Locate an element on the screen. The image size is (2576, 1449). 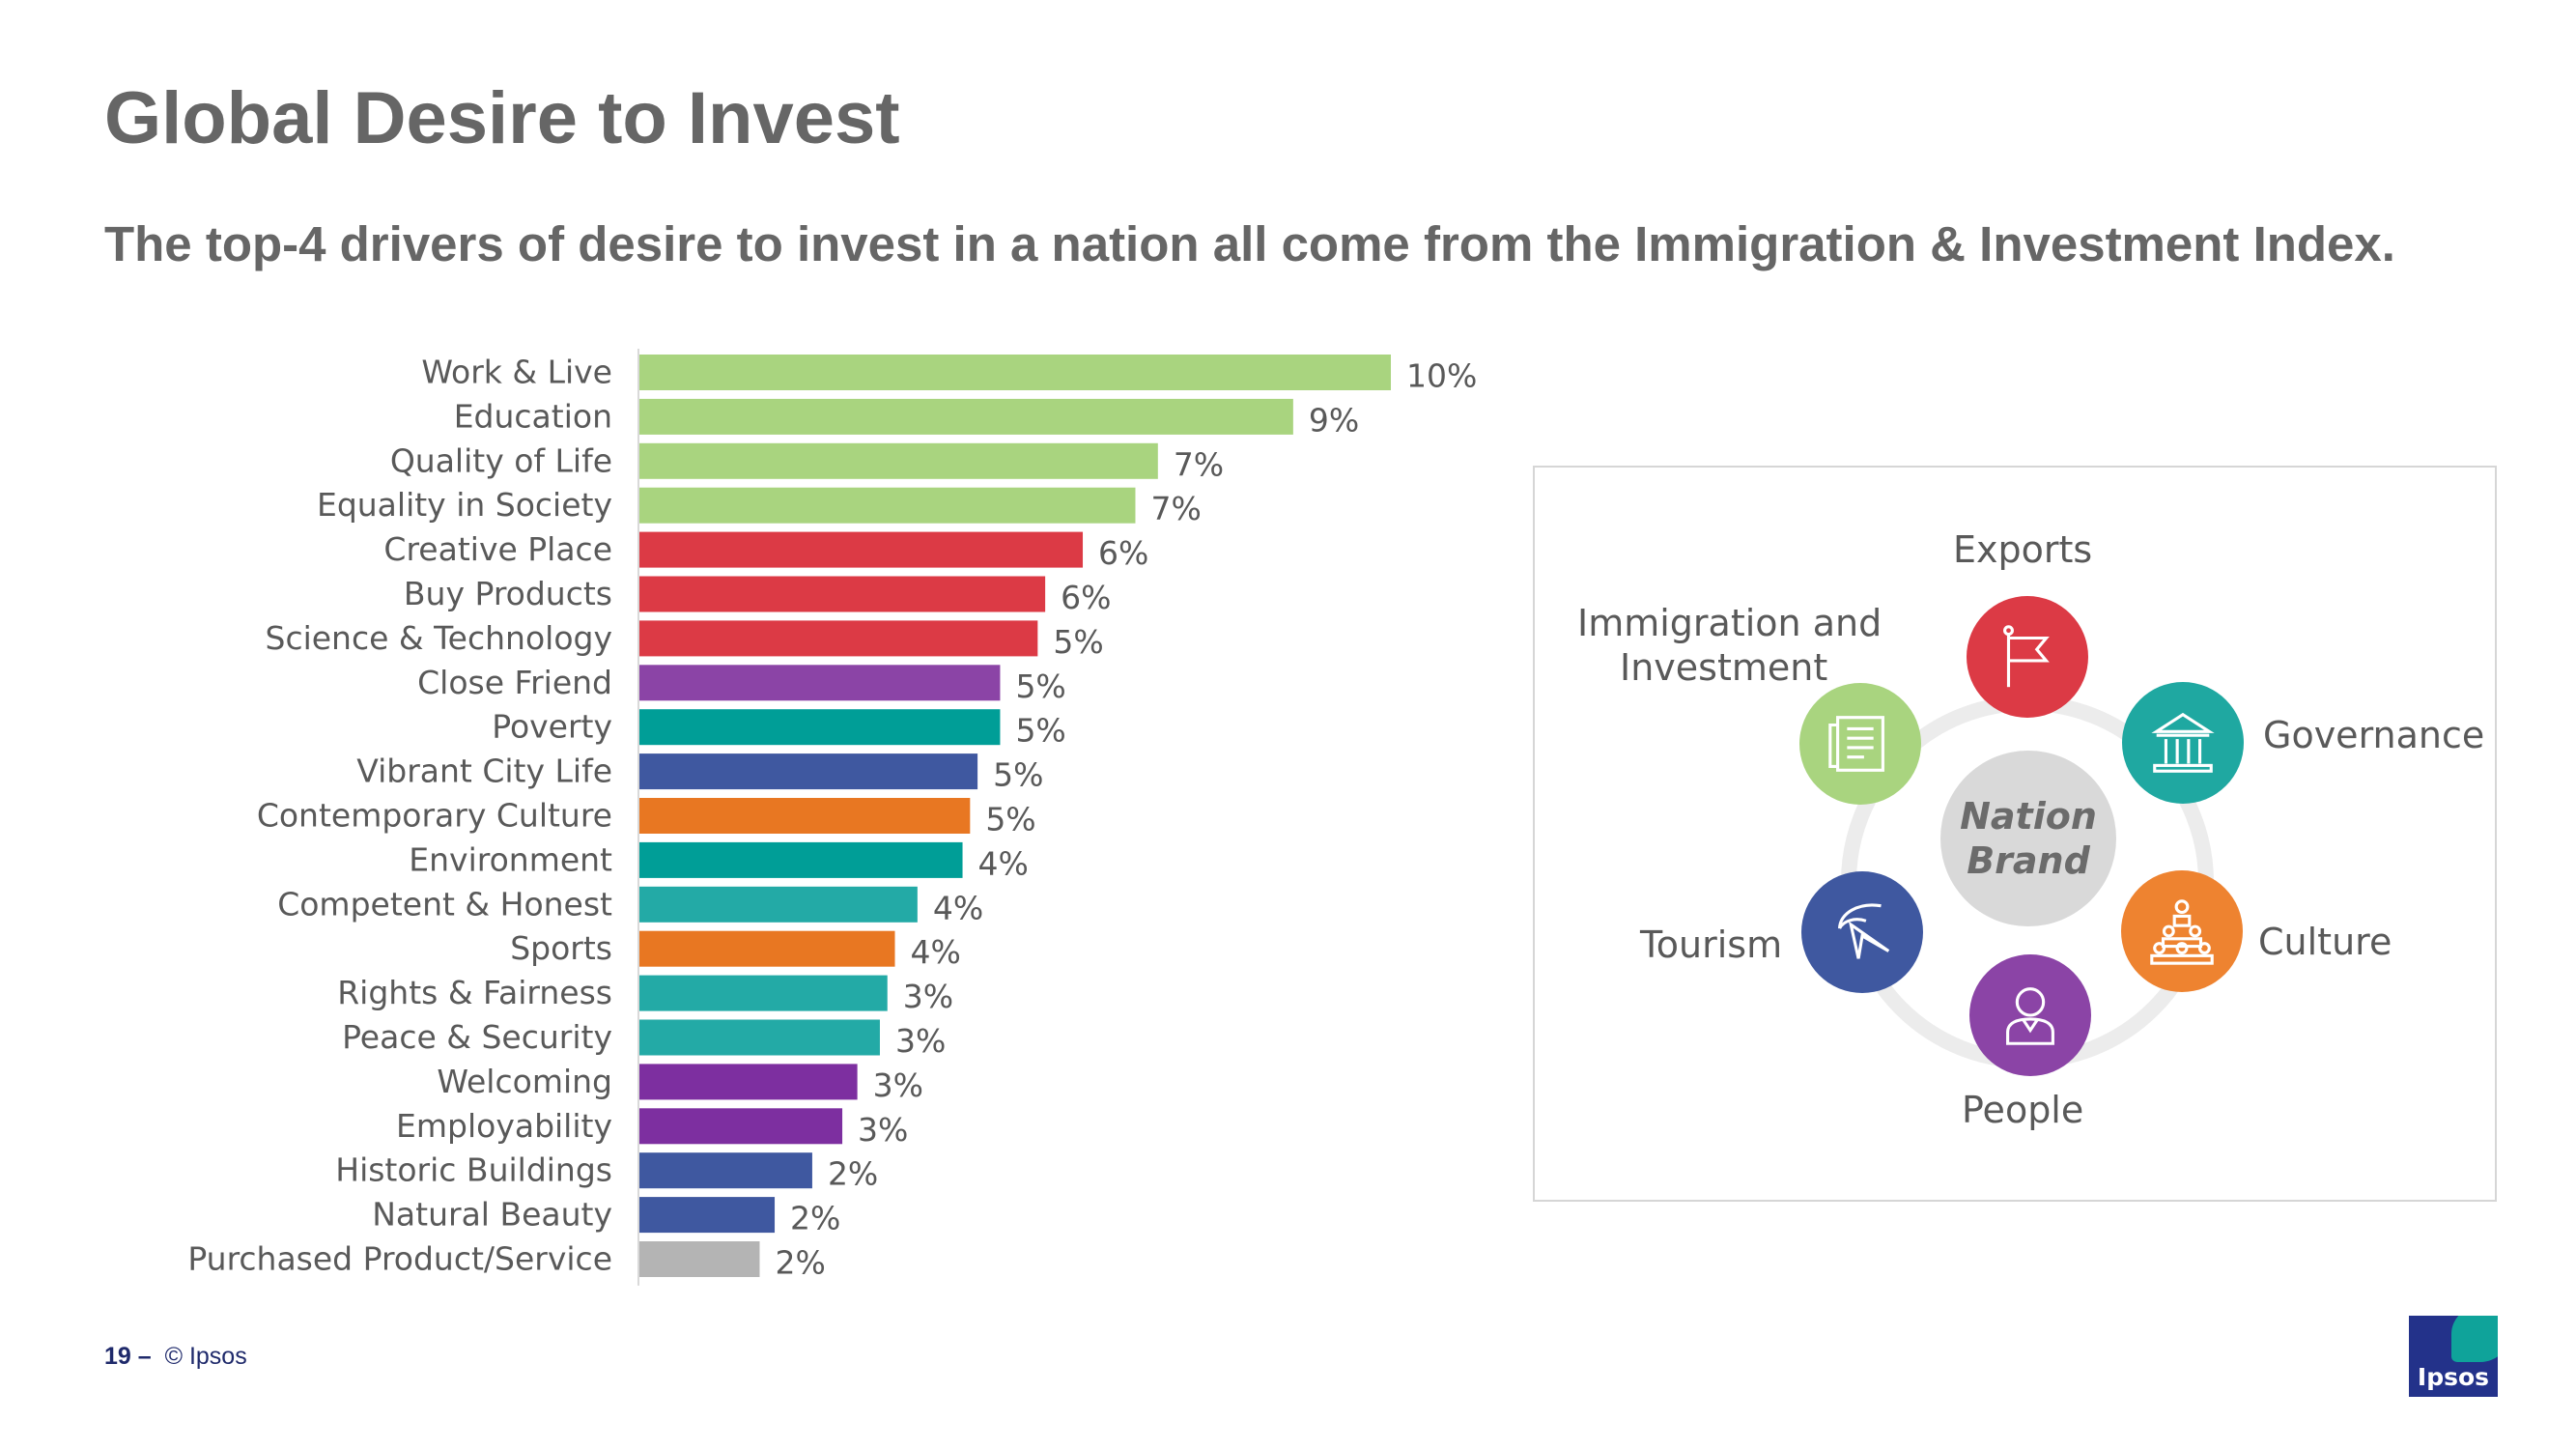
center-label-line2: Brand is located at coordinates (2028, 860).